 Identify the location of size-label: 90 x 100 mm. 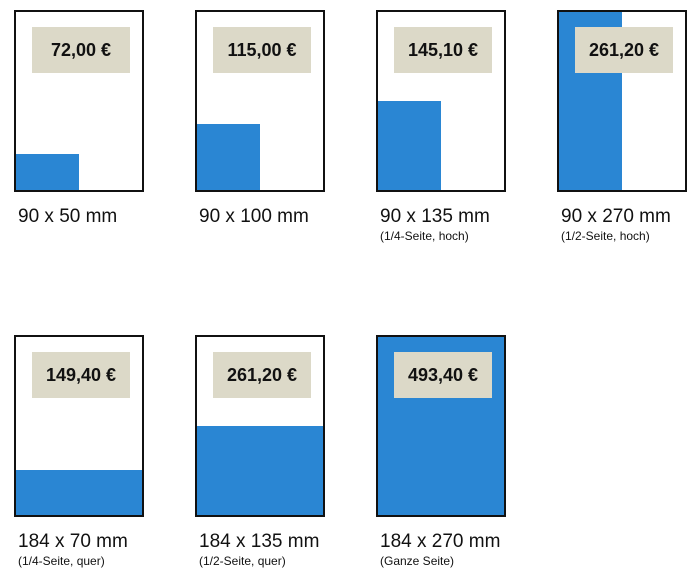
(254, 216).